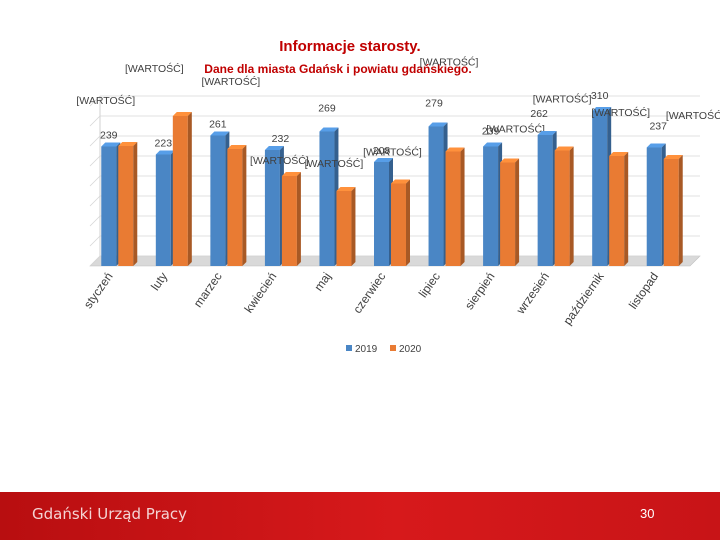 This screenshot has width=720, height=540. I want to click on category-label-1: styczeń, so click(98, 290).